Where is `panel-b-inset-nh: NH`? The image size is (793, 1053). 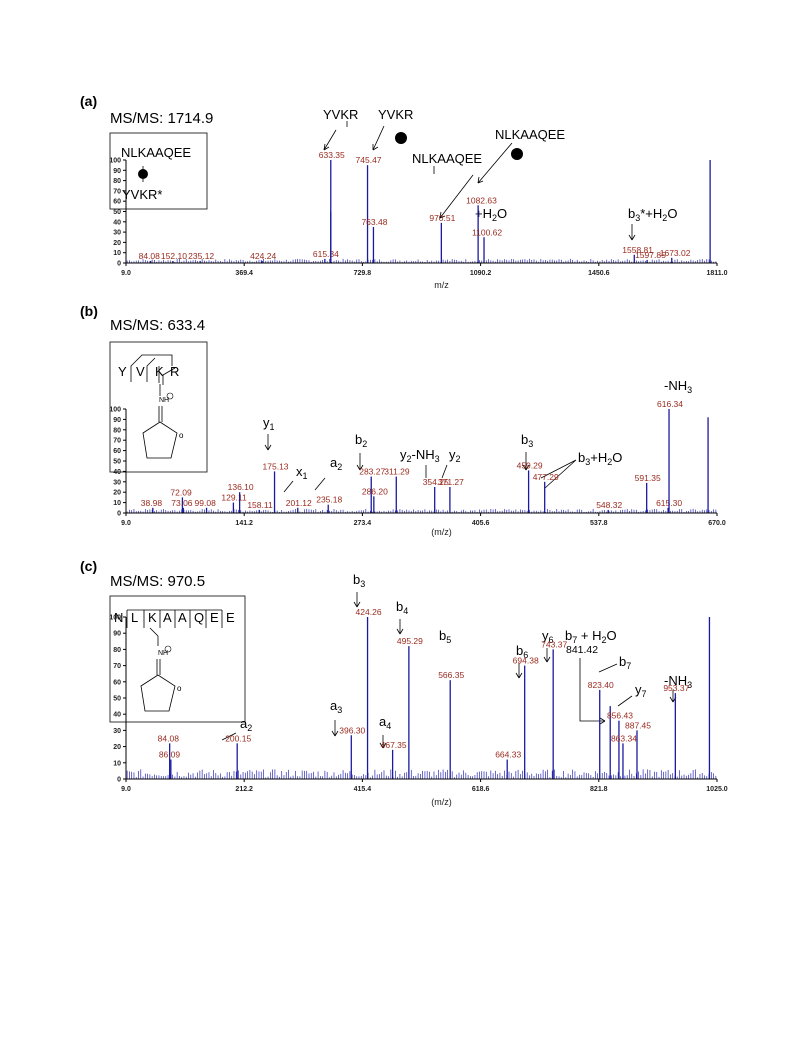
panel-b-inset-nh: NH is located at coordinates (164, 400).